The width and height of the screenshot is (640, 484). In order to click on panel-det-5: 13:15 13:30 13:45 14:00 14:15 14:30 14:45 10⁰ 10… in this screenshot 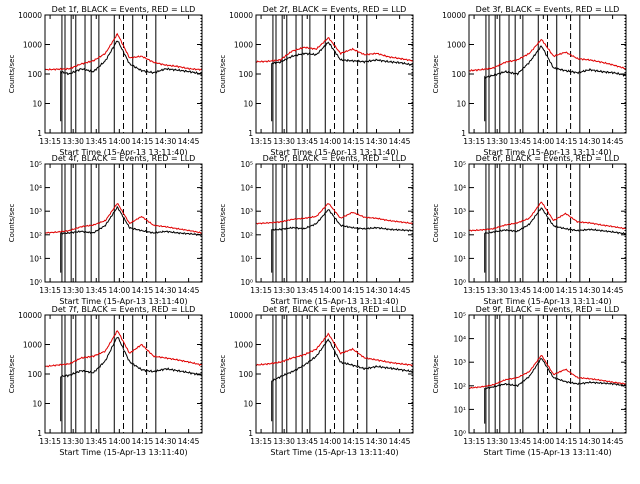, I will do `click(316, 230)`.